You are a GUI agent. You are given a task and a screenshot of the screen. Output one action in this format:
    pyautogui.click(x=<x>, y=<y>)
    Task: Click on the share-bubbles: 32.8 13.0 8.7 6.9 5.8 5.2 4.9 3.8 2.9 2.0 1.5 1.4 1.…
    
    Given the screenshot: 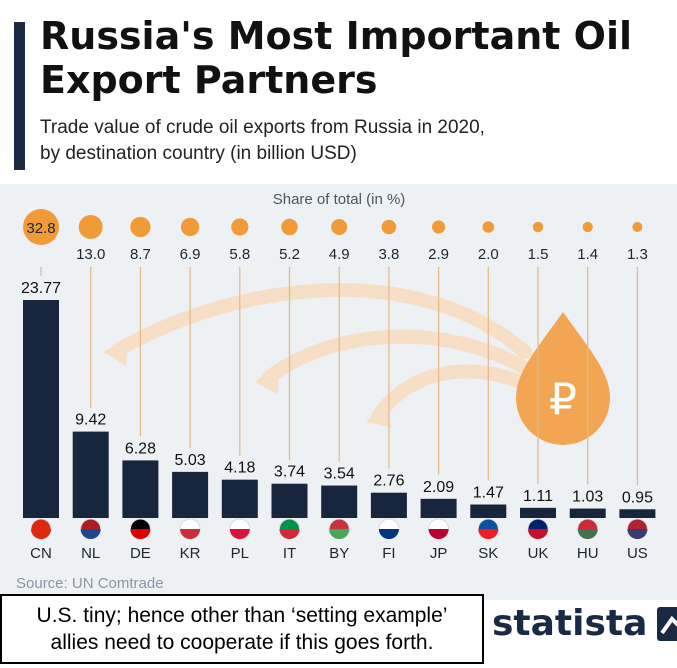 What is the action you would take?
    pyautogui.click(x=335, y=236)
    